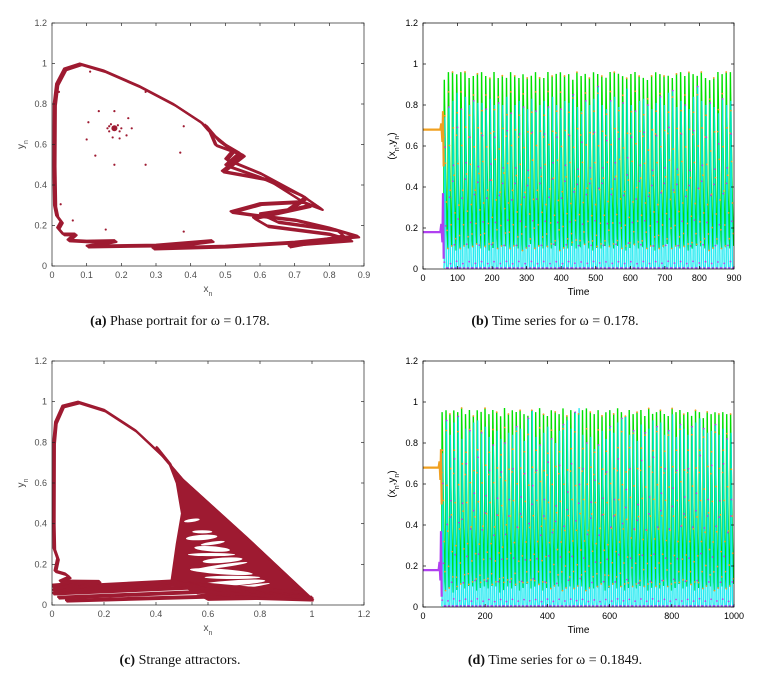 Image resolution: width=780 pixels, height=679 pixels. What do you see at coordinates (392, 493) in the screenshot?
I see `label-part: (x` at bounding box center [392, 493].